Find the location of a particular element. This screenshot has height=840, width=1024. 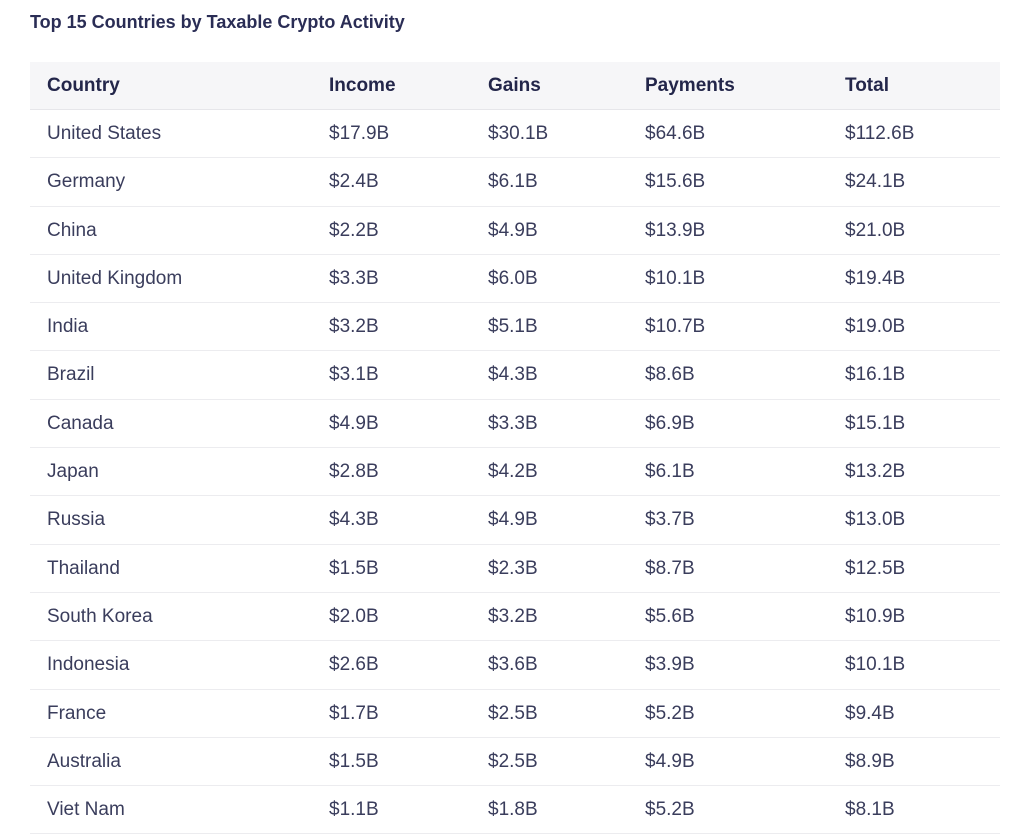

table-cell: United Kingdom is located at coordinates (115, 278).